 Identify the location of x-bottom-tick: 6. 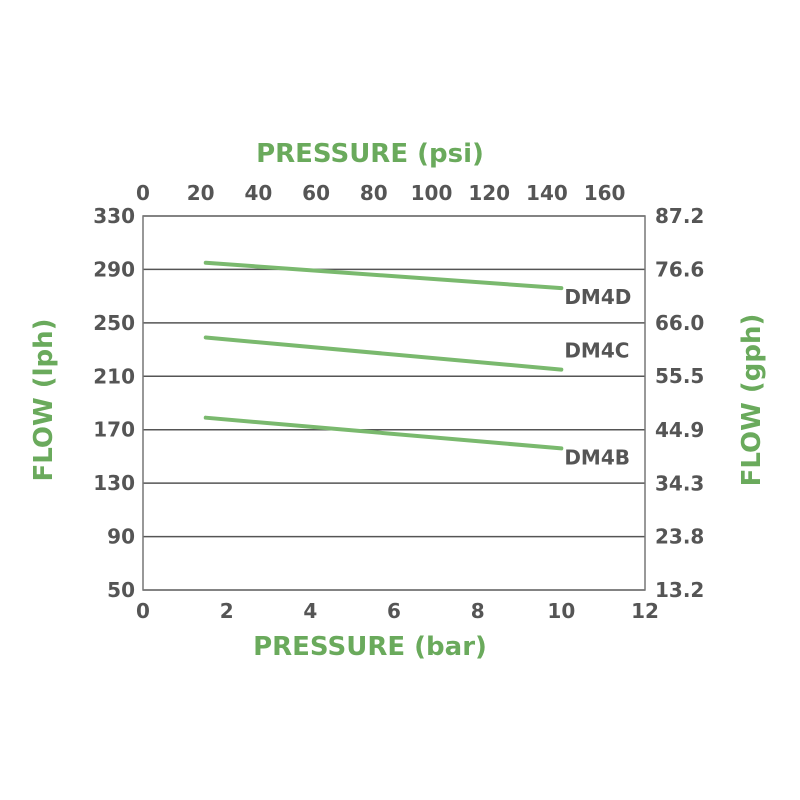
(394, 611).